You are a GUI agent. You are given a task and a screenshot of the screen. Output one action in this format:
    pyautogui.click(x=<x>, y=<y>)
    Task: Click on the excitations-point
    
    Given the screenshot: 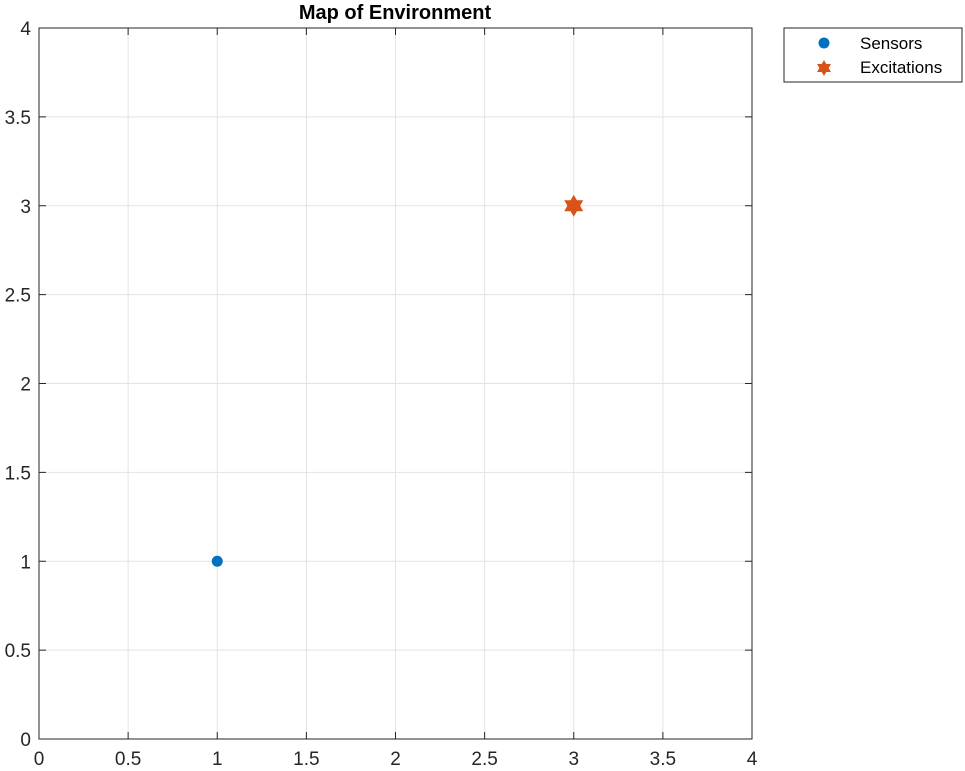 What is the action you would take?
    pyautogui.click(x=574, y=205)
    